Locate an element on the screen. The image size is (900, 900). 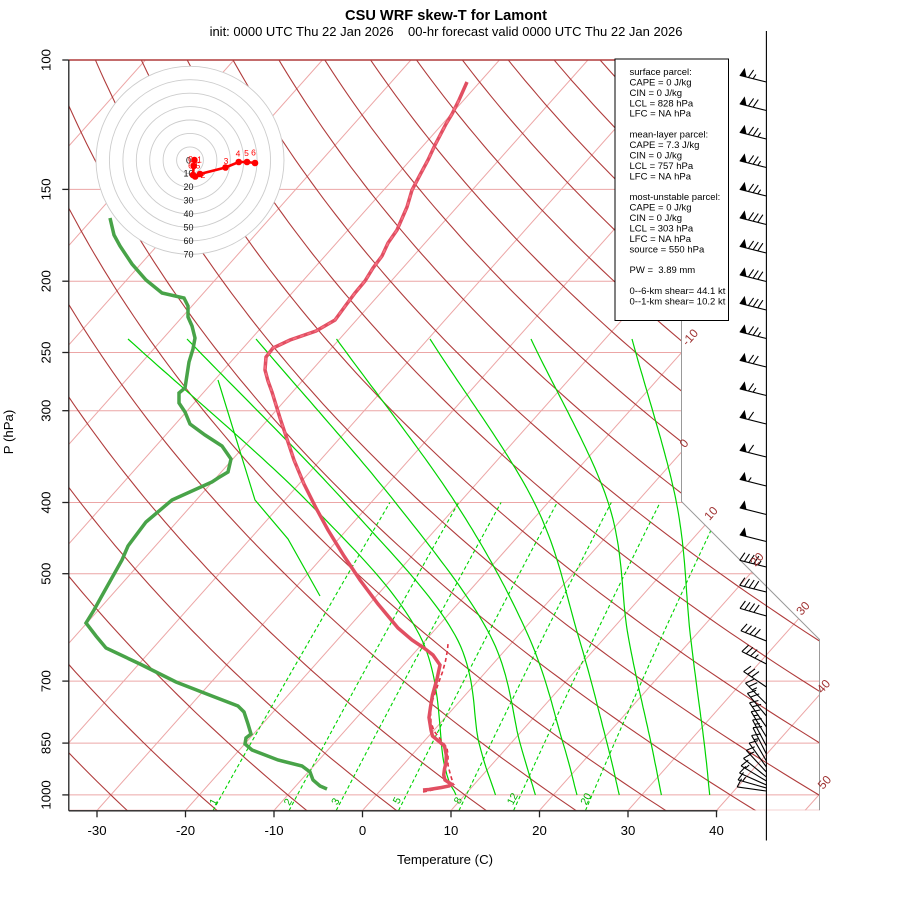
svg-text: 1000 is located at coordinates (46, 794).